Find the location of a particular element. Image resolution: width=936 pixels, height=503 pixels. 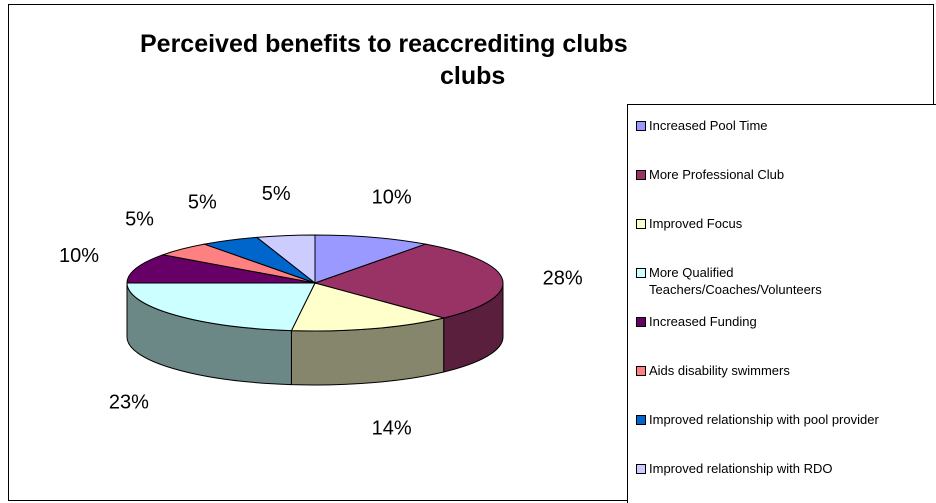

legend-label: Increased Pool Time is located at coordinates (708, 125).